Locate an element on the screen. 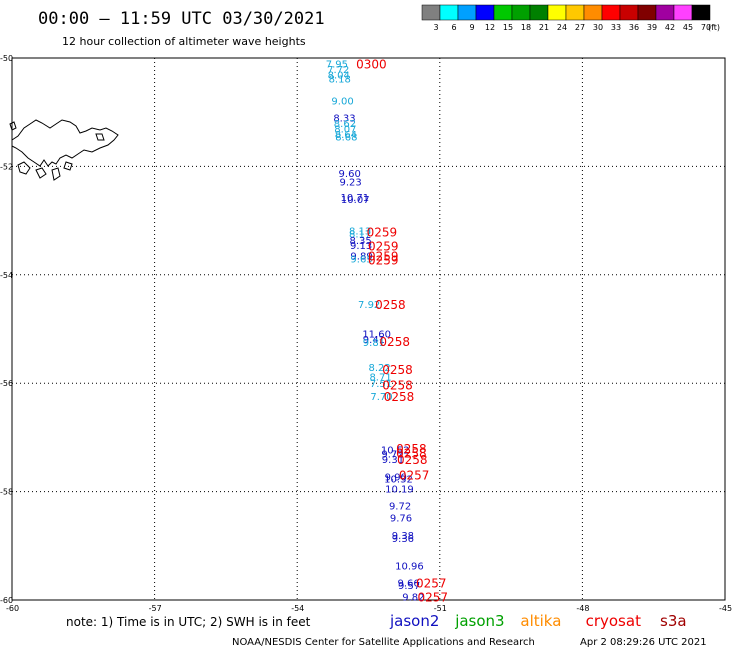 Image resolution: width=740 pixels, height=650 pixels. wave-height-value: 10.07 is located at coordinates (355, 200).